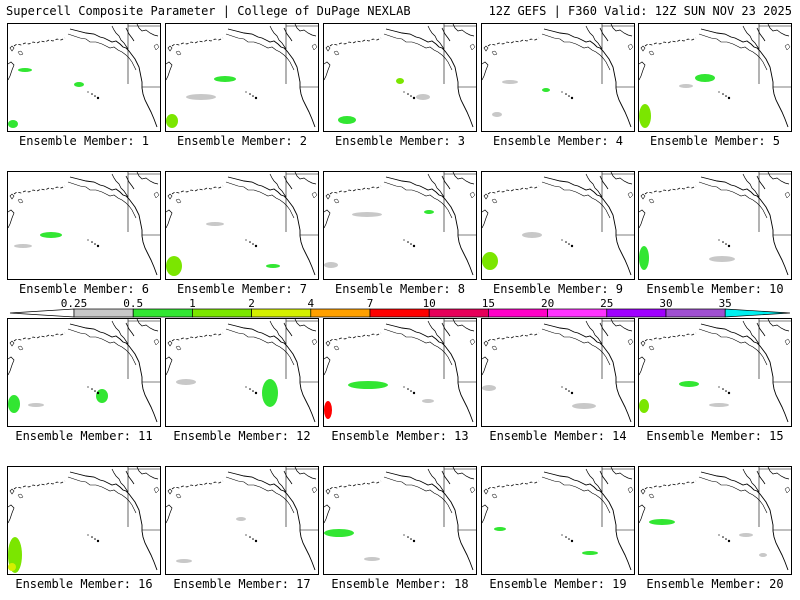 Image resolution: width=800 pixels, height=600 pixels. What do you see at coordinates (429, 303) in the screenshot?
I see `colorbar-tick-label: 10` at bounding box center [429, 303].